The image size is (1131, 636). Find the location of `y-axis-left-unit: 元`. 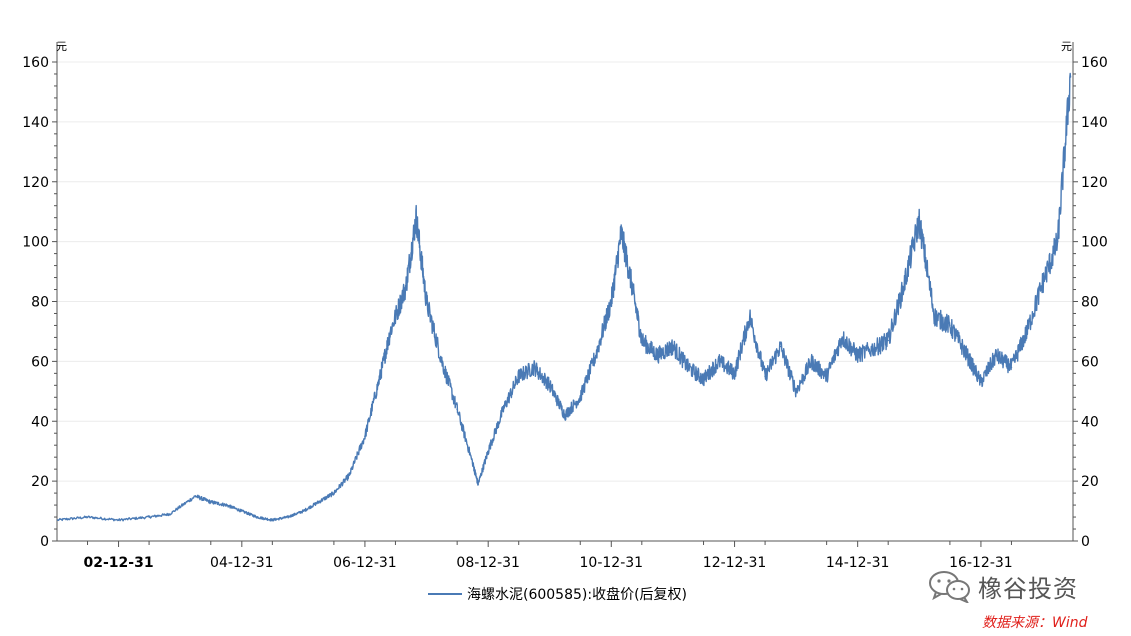

y-axis-left-unit: 元 is located at coordinates (61, 46).